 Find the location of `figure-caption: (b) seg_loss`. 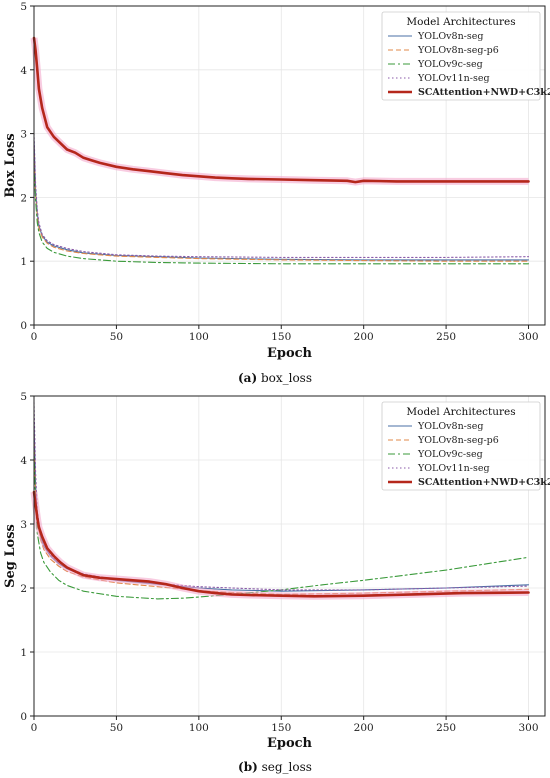

figure-caption: (b) seg_loss is located at coordinates (275, 767).